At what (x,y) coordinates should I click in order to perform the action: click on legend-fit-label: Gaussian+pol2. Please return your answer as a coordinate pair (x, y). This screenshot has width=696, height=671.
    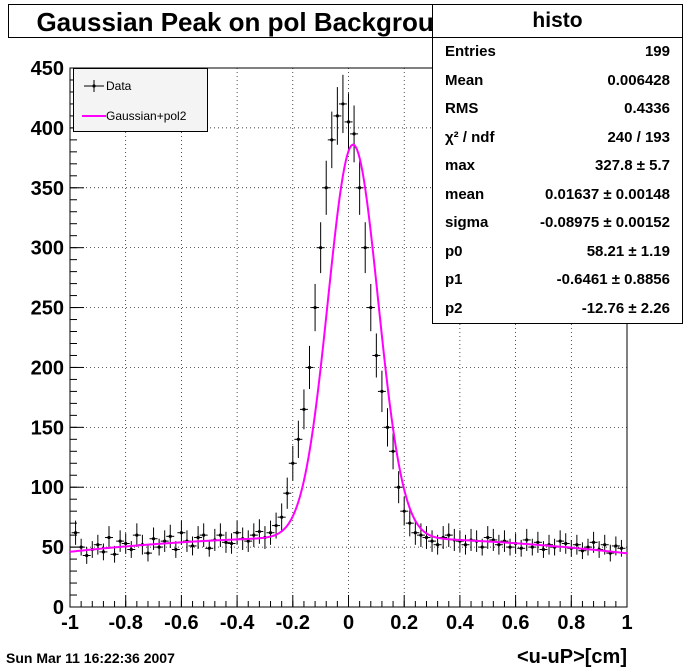
    Looking at the image, I should click on (146, 116).